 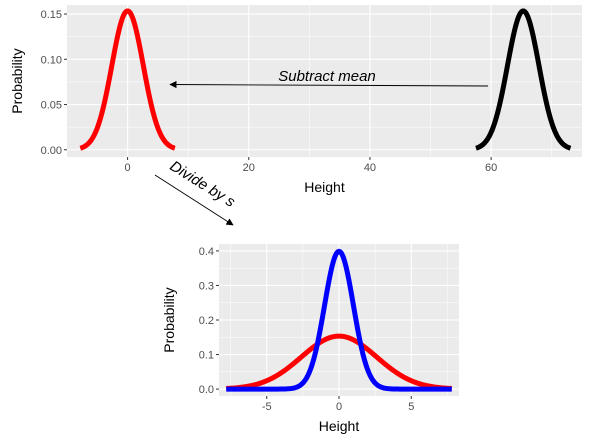 I want to click on y-tick-label: 0.3, so click(x=206, y=286).